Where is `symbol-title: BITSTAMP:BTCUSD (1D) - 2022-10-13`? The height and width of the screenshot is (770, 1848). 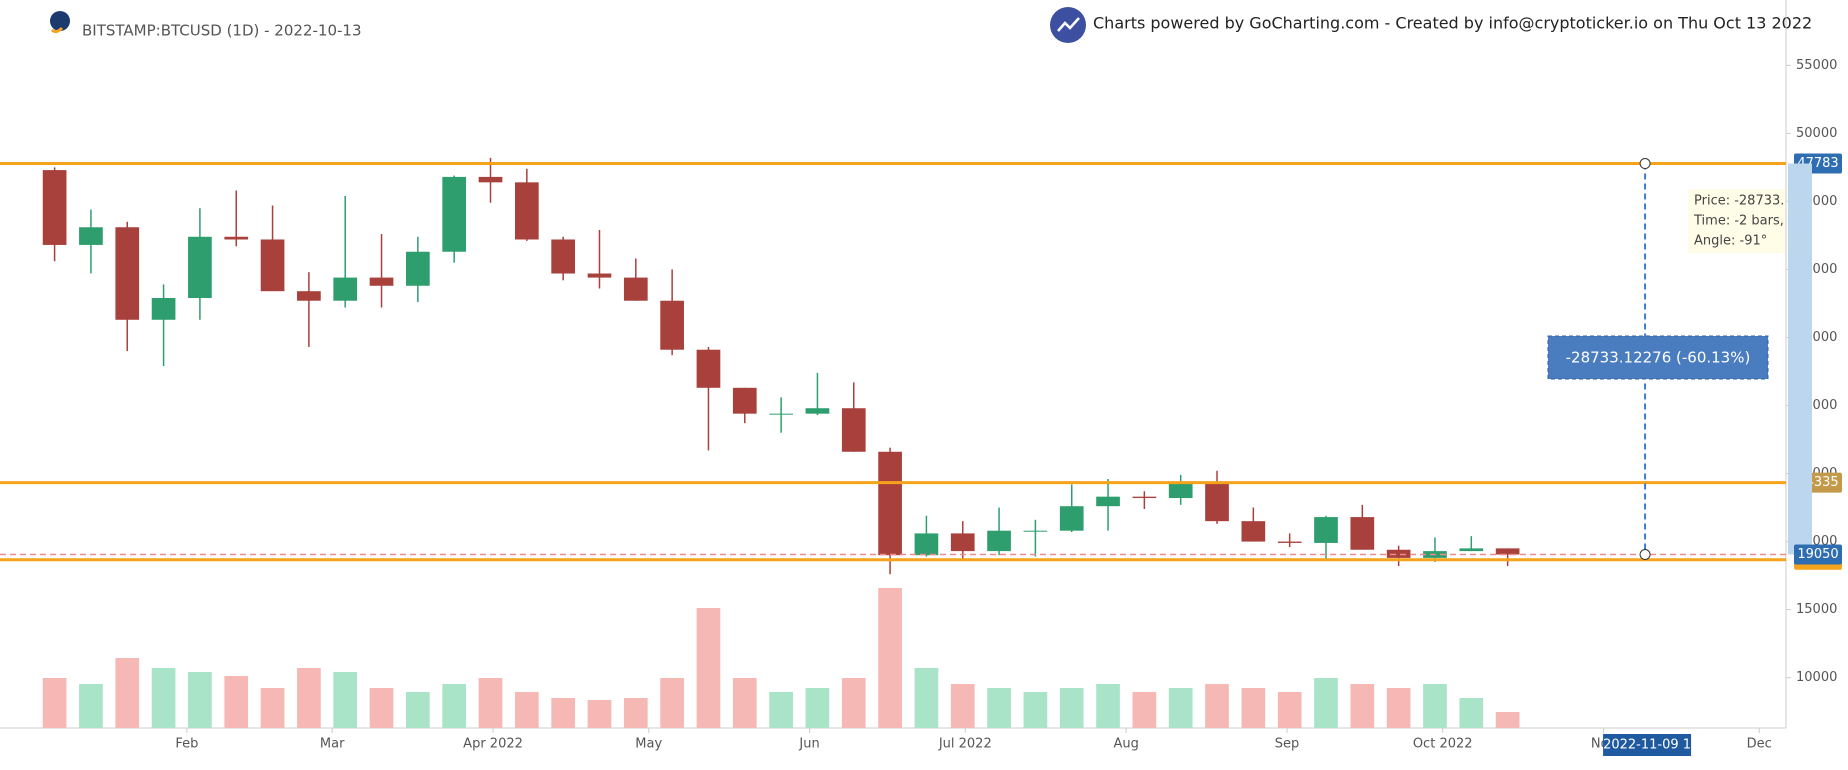 symbol-title: BITSTAMP:BTCUSD (1D) - 2022-10-13 is located at coordinates (222, 31).